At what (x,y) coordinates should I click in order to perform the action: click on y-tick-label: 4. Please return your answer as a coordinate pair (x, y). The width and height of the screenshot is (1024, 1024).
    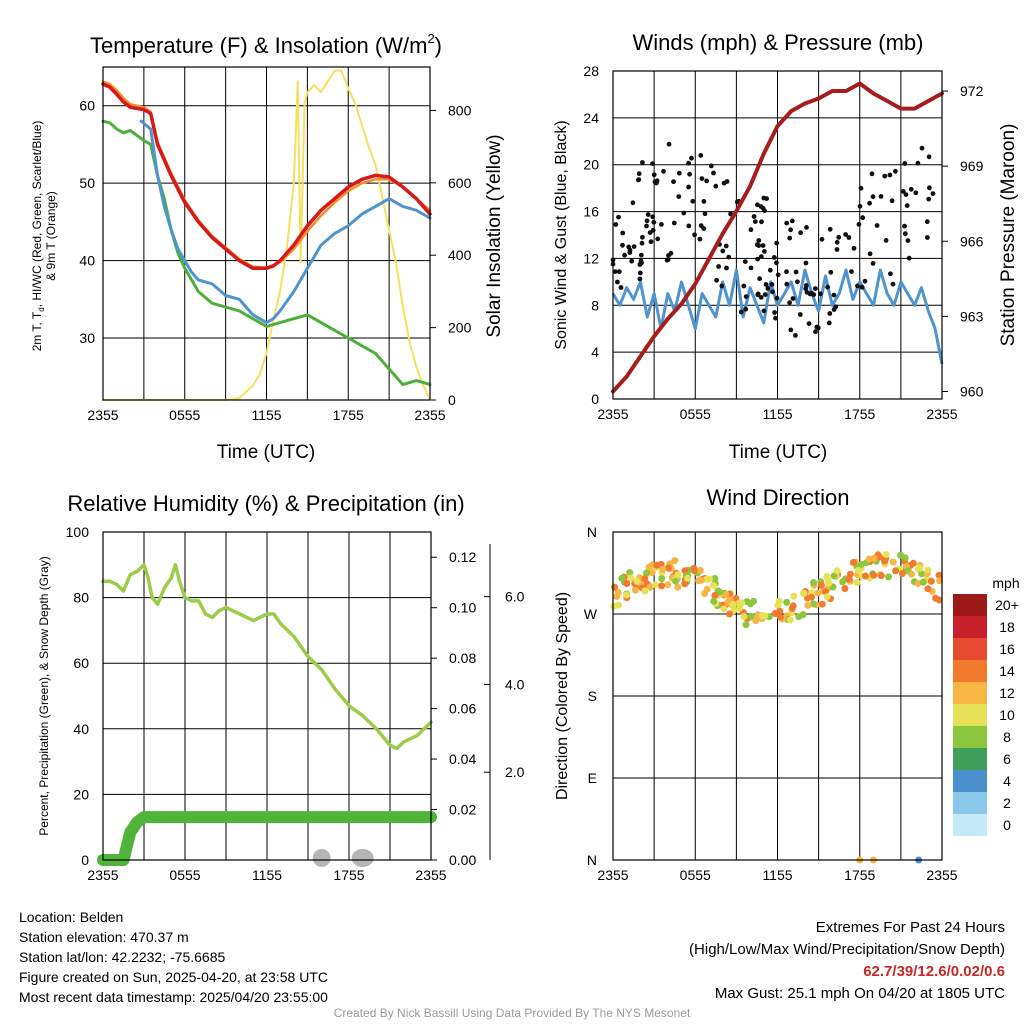
    Looking at the image, I should click on (595, 352).